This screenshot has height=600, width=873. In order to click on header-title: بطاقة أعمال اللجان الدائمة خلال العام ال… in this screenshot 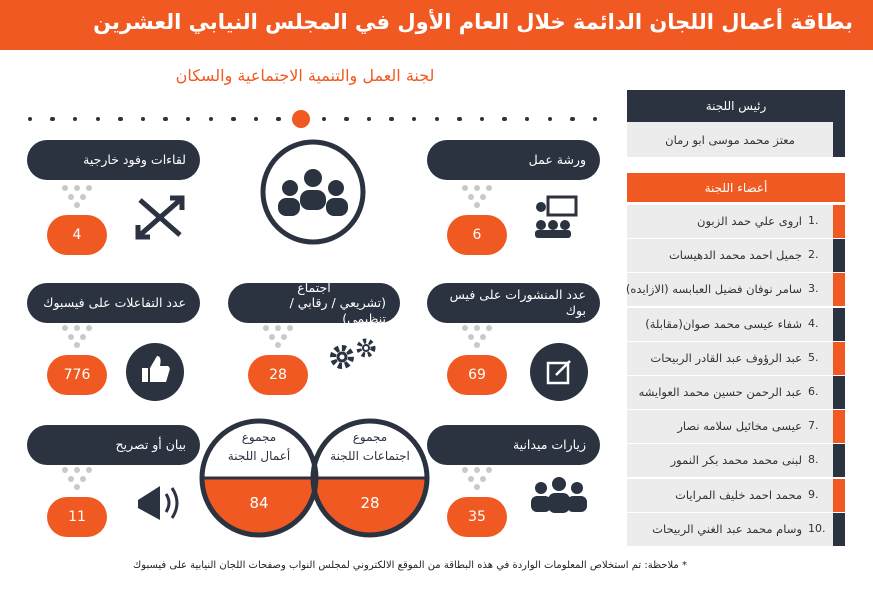, I will do `click(436, 25)`.